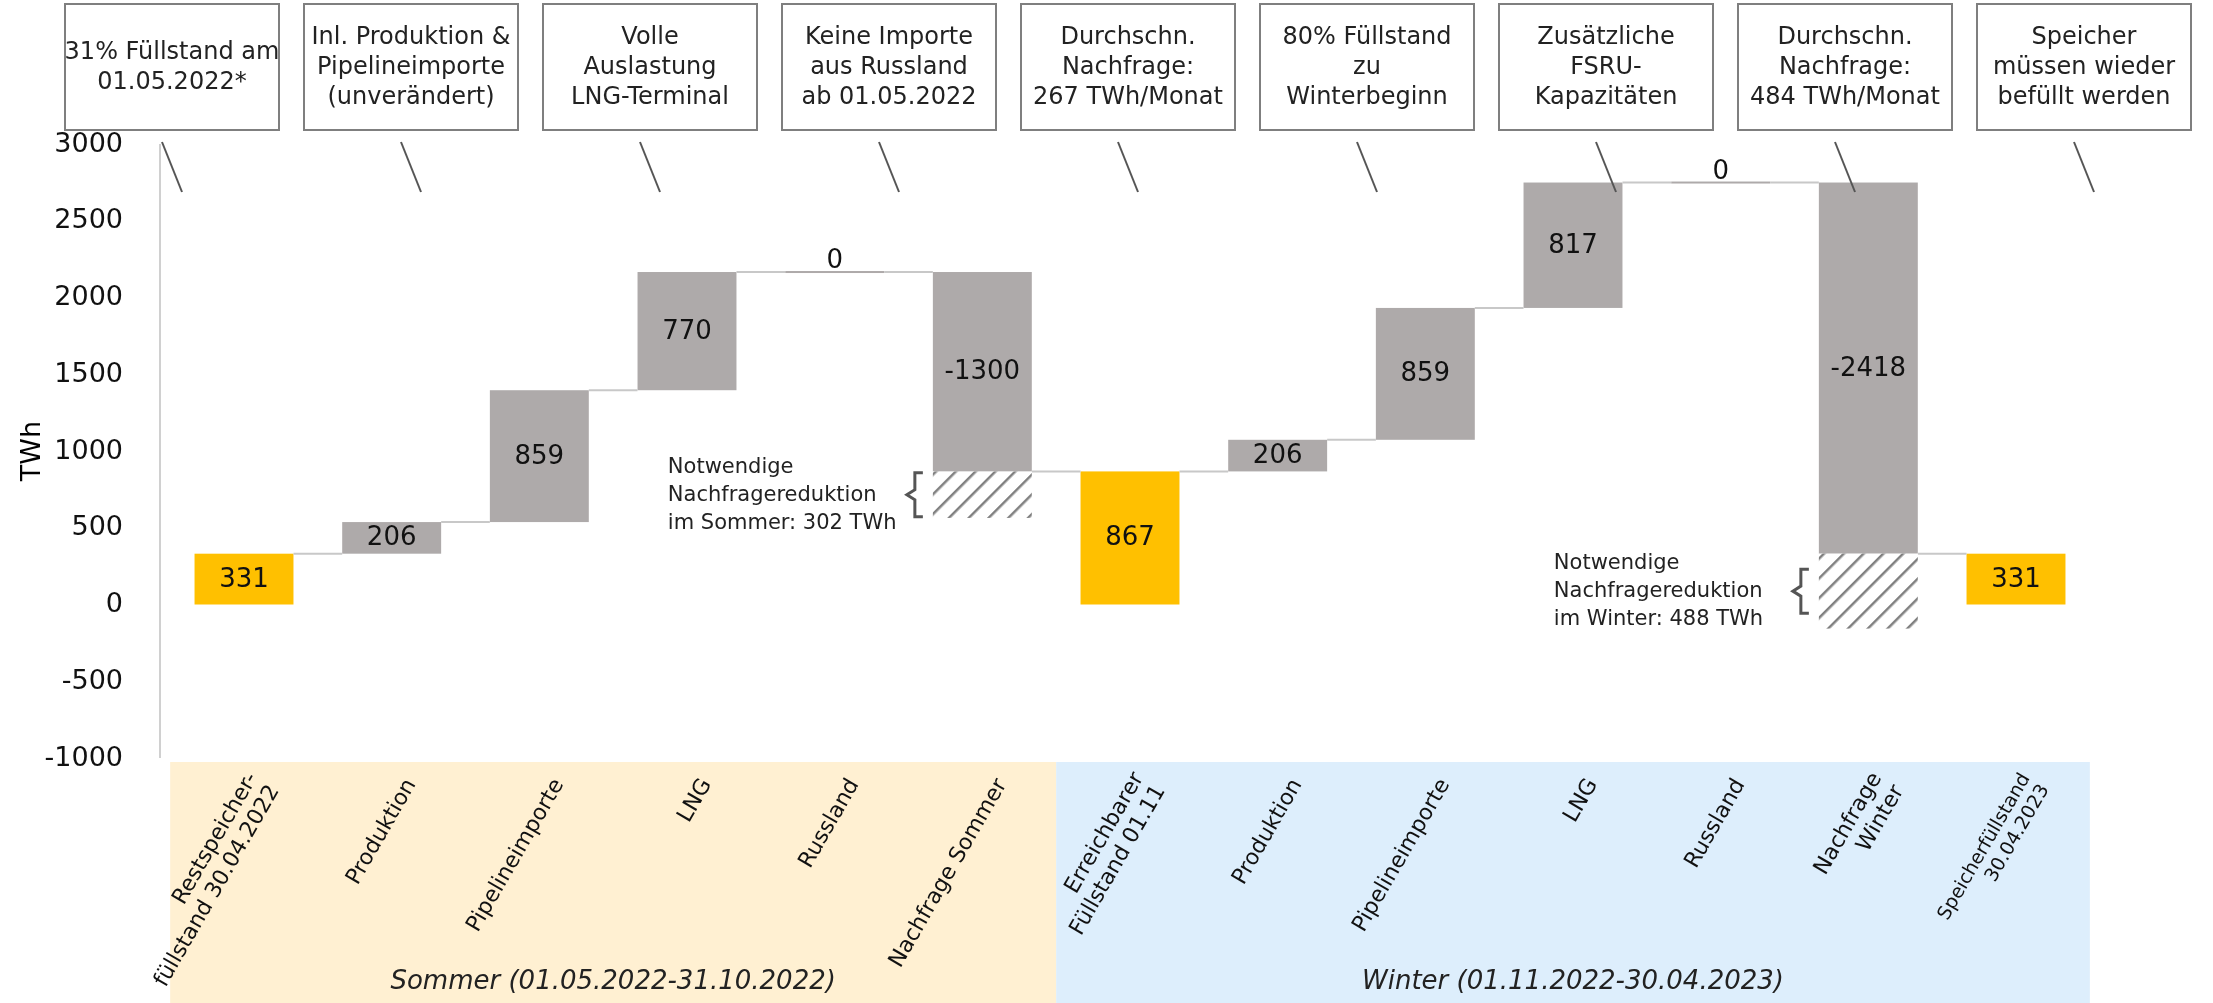  Describe the element at coordinates (1606, 66) in the screenshot. I see `text: Zusätzliche FSRU- Kapazitäten` at that location.